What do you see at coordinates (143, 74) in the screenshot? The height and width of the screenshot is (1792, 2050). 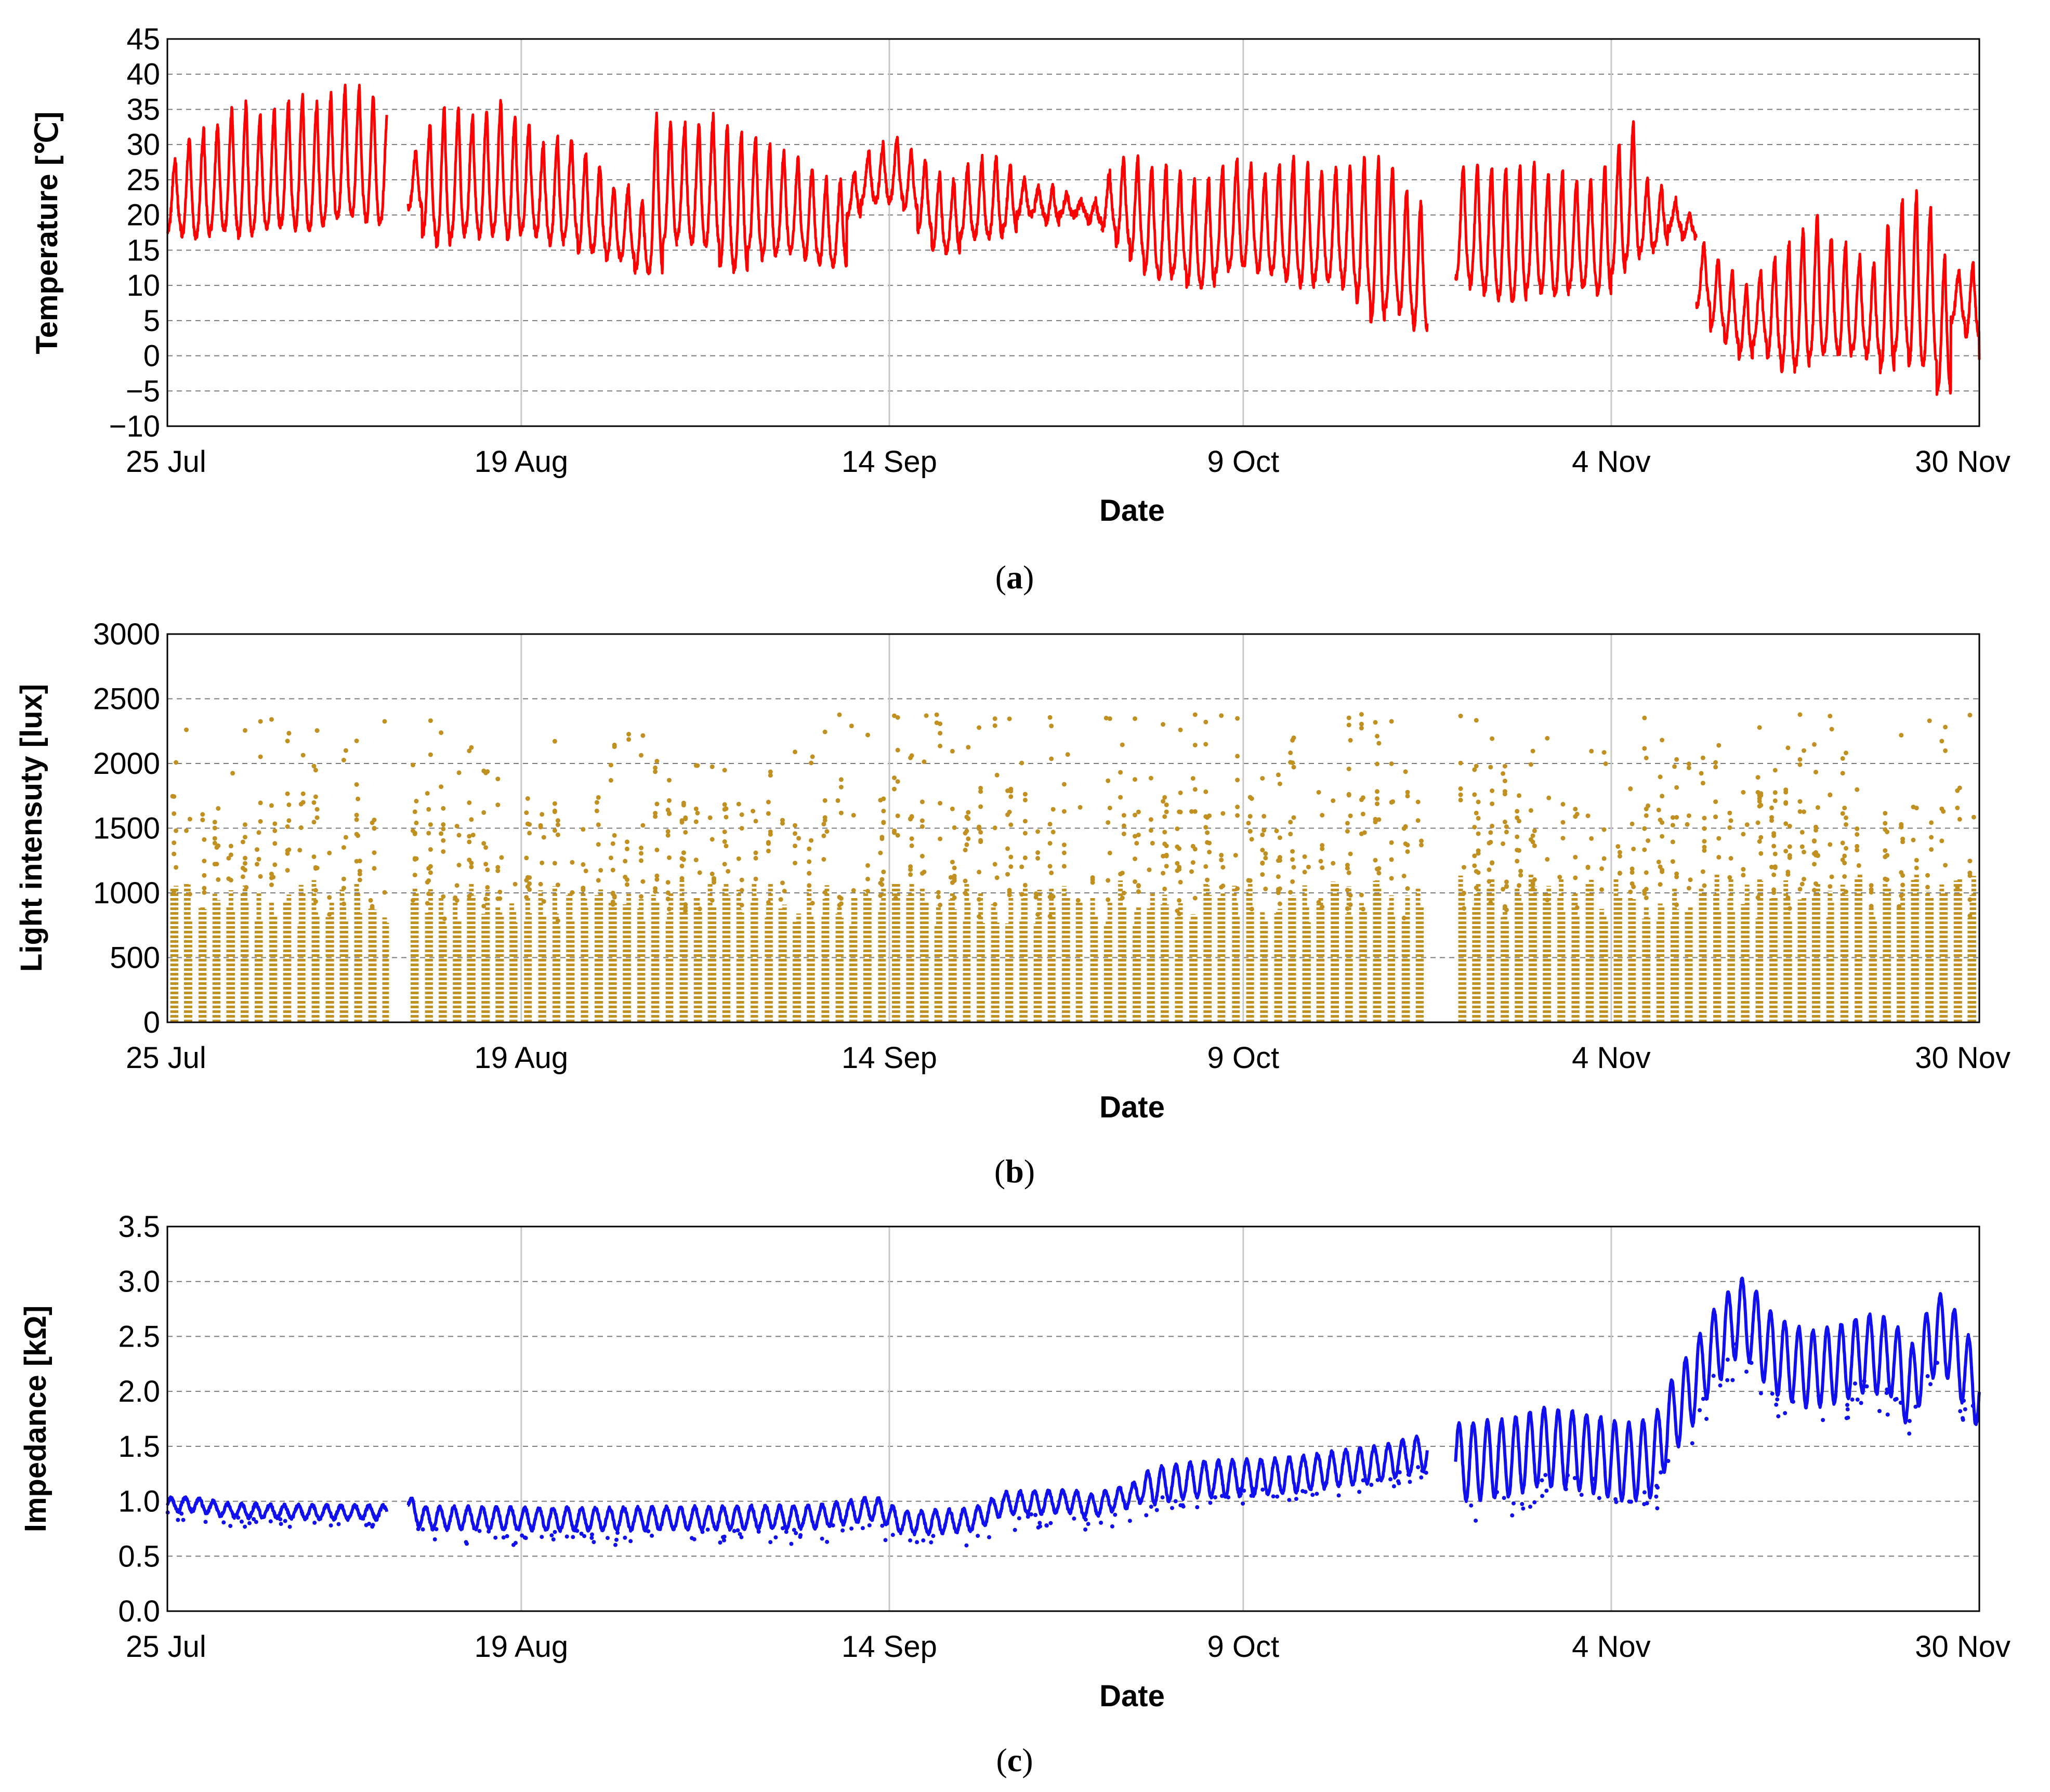 I see `panel-a-y-tick-label: 40` at bounding box center [143, 74].